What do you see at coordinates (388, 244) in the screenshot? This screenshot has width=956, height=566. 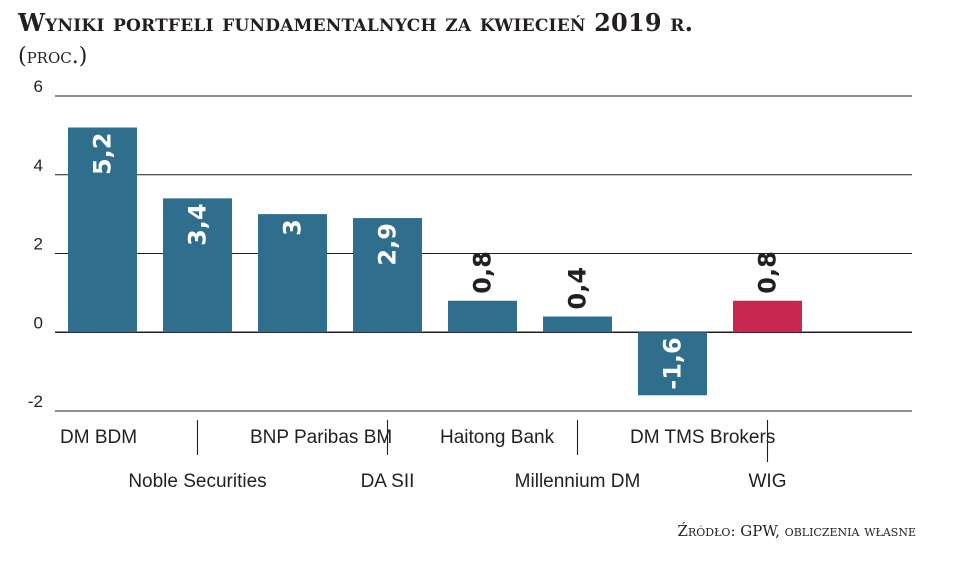 I see `value-label: 2,9` at bounding box center [388, 244].